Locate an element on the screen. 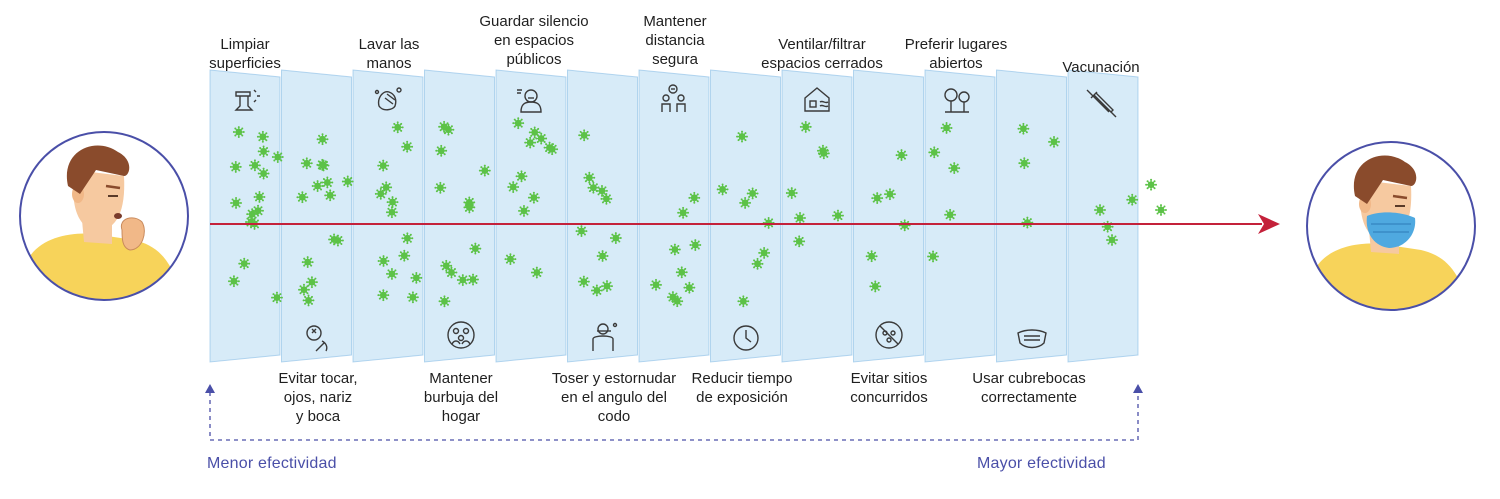 This screenshot has height=499, width=1500. top-label-vacunacion: Vacunación is located at coordinates (1101, 67).